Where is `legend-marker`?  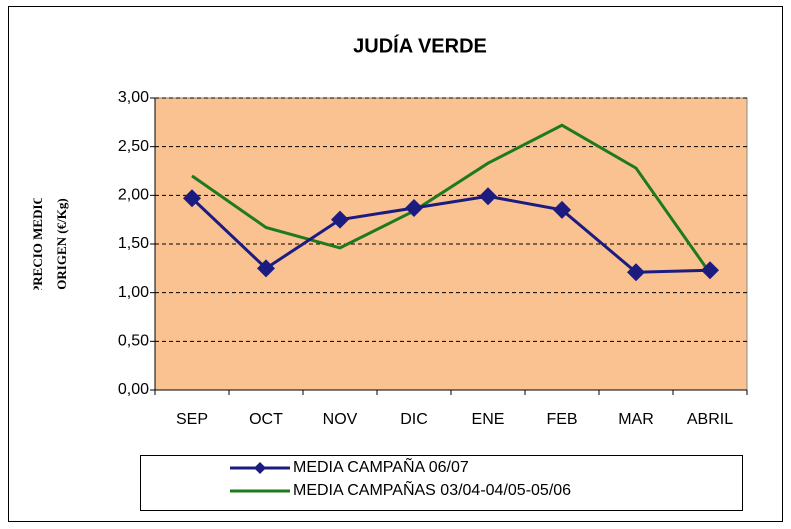
legend-marker is located at coordinates (260, 468).